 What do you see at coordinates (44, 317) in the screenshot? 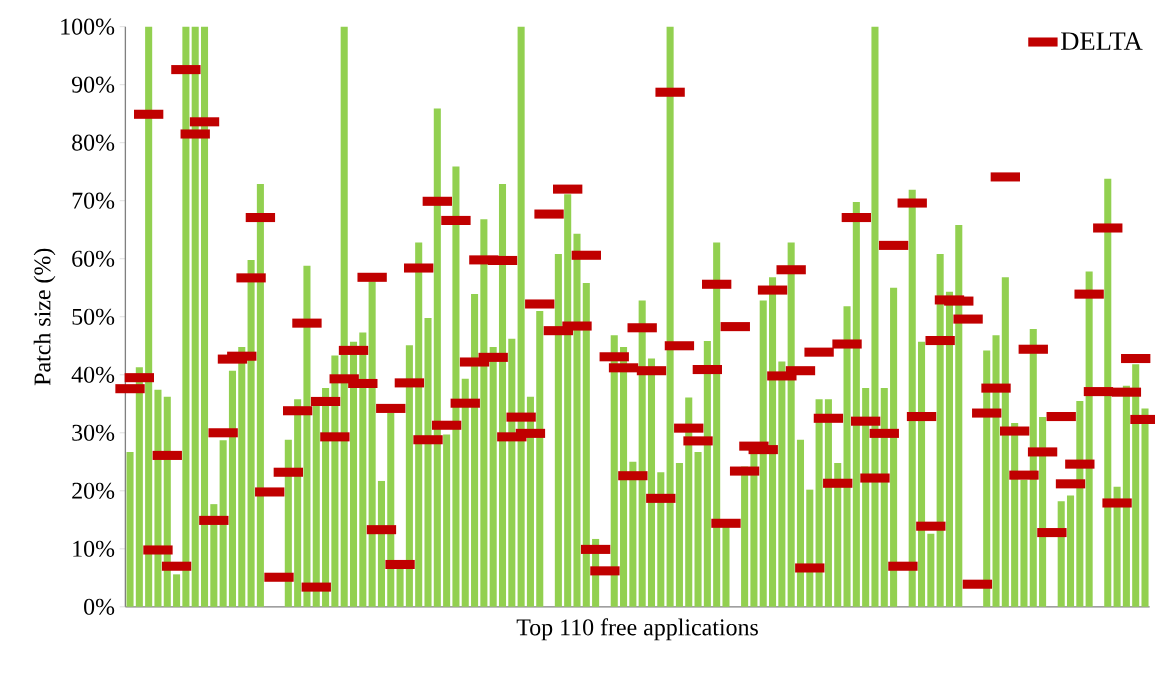
I see `y-axis-title: Patch size (%)` at bounding box center [44, 317].